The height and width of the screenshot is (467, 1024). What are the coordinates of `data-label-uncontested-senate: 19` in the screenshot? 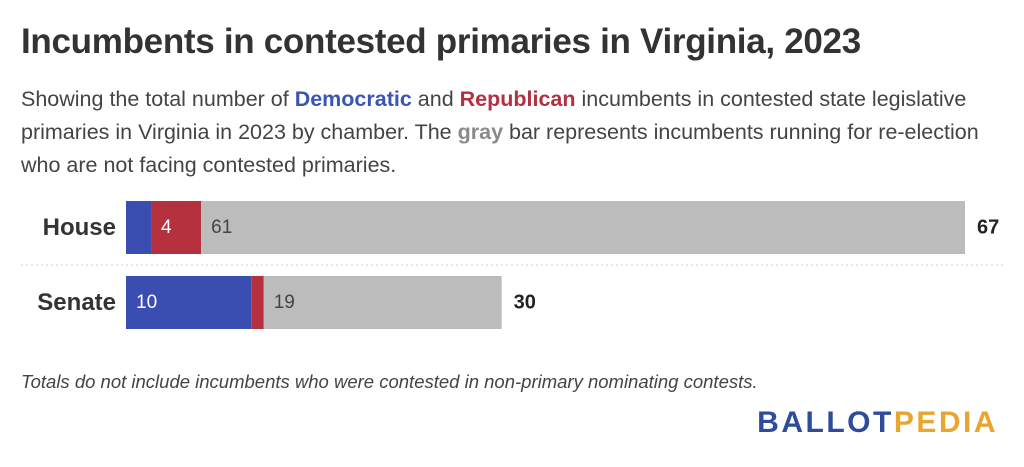 It's located at (284, 302).